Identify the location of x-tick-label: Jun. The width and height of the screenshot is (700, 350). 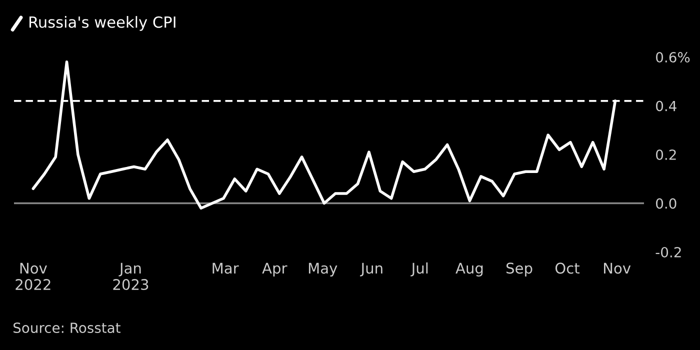
(371, 269).